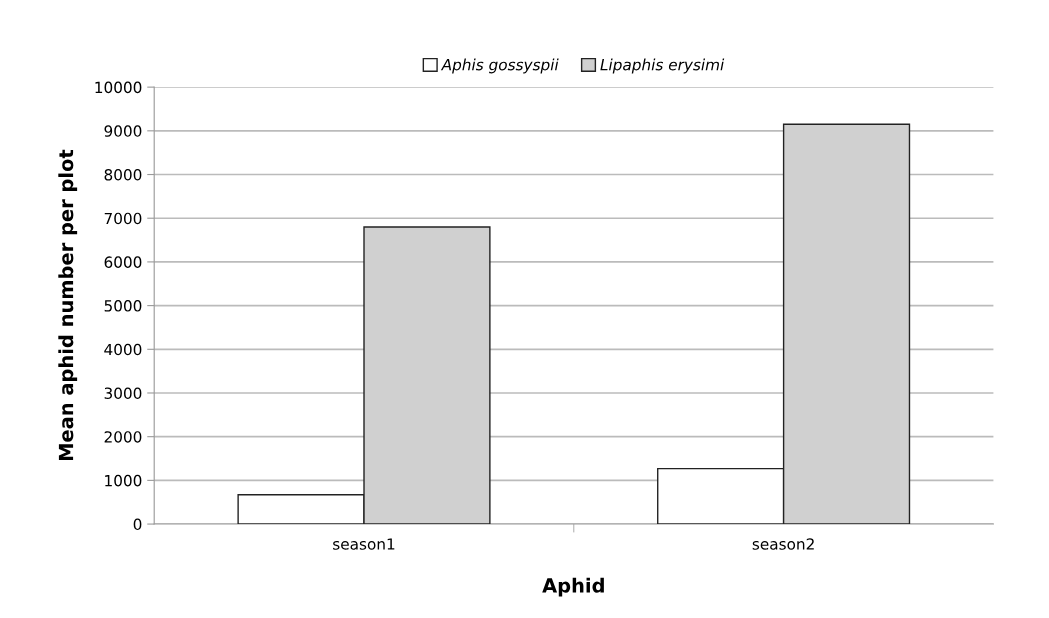 The image size is (1049, 618). What do you see at coordinates (123, 349) in the screenshot?
I see `y-tick-label: 4000` at bounding box center [123, 349].